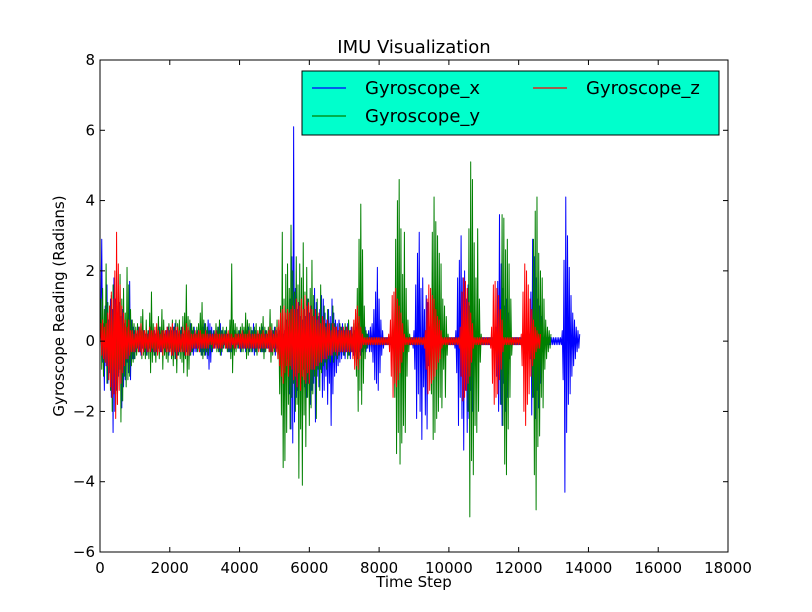 This screenshot has height=612, width=812. What do you see at coordinates (643, 88) in the screenshot?
I see `legend-label-gyroscope-z: Gyroscope_z` at bounding box center [643, 88].